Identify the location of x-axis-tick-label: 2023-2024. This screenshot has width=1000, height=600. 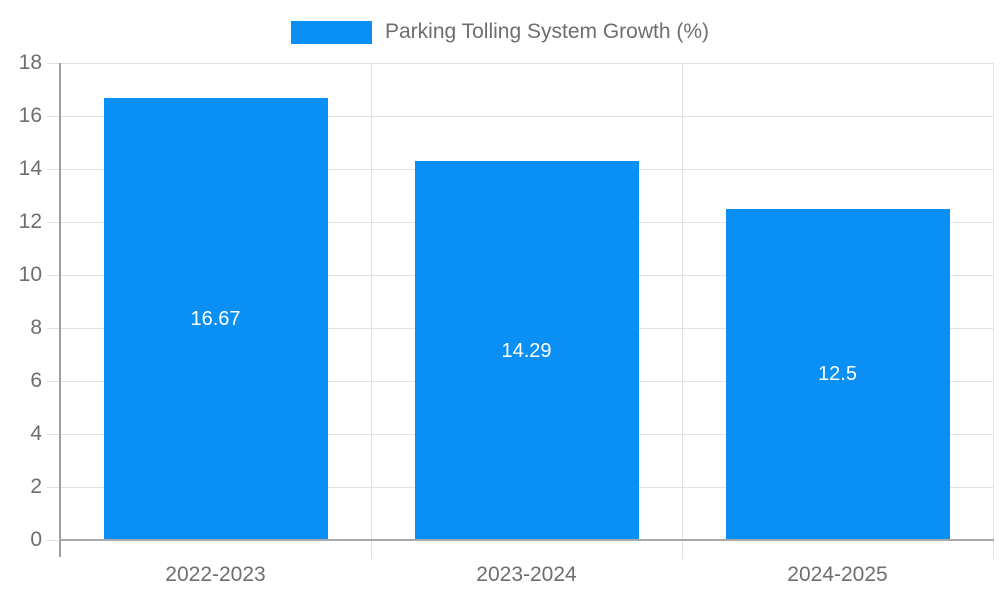
(526, 574).